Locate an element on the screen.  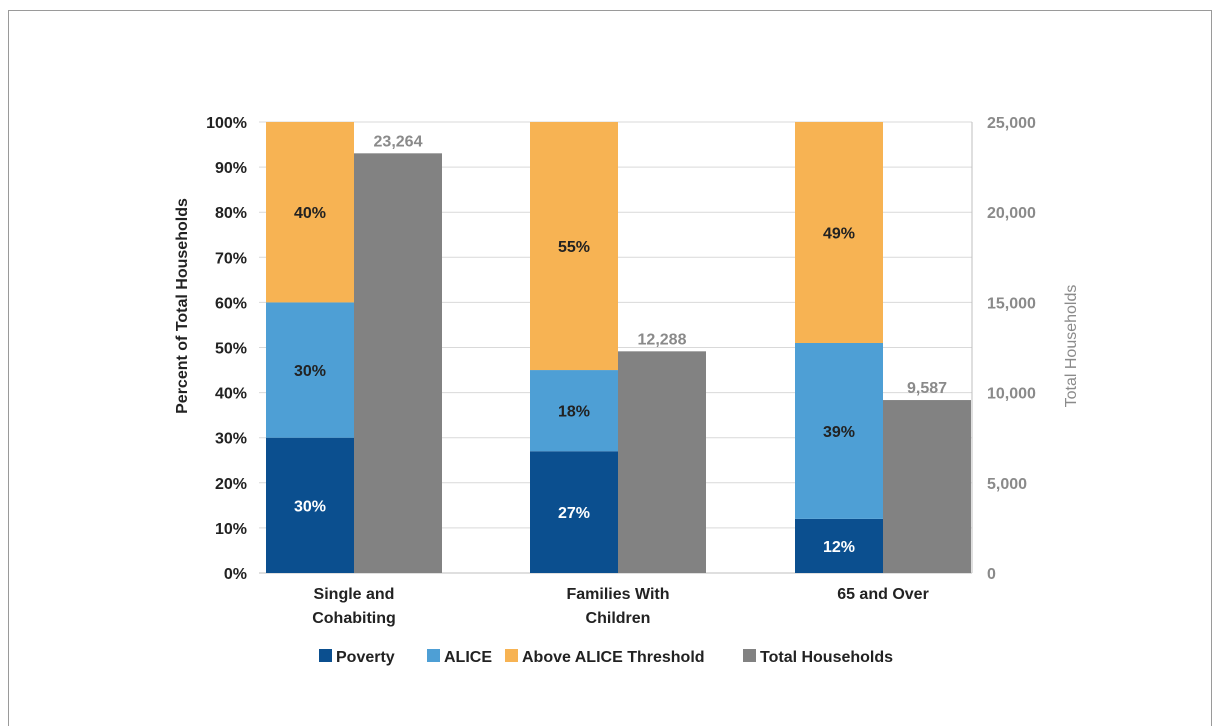
y-tick-label-right: 10,000 is located at coordinates (1011, 394).